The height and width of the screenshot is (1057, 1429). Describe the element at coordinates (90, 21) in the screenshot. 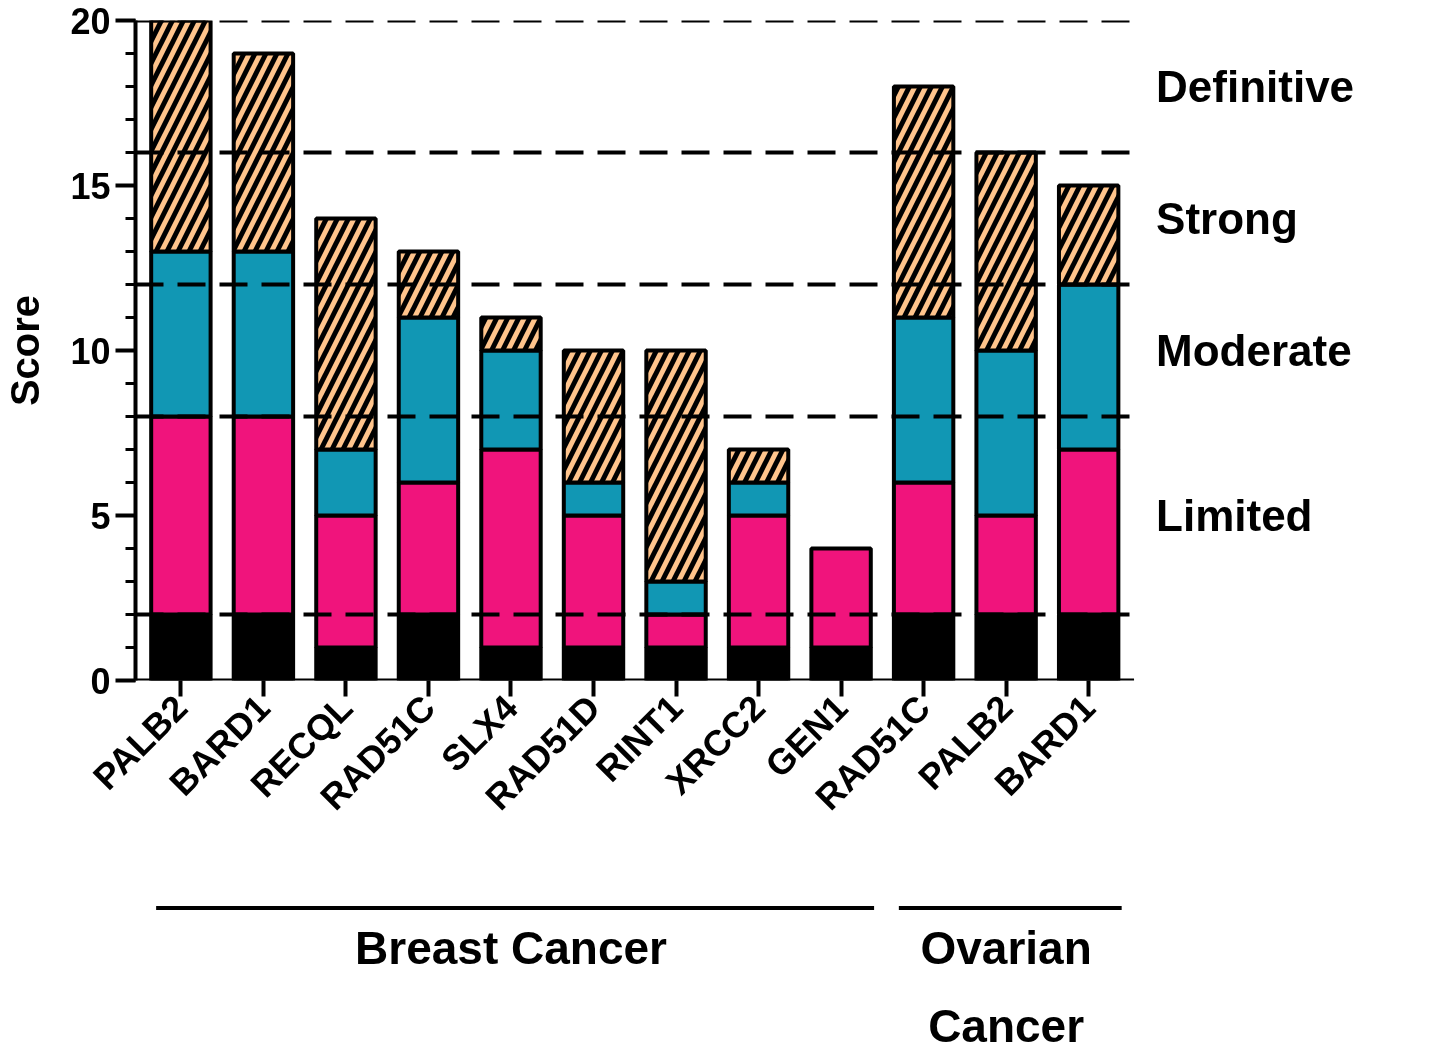

I see `y-tick-label: 20` at that location.